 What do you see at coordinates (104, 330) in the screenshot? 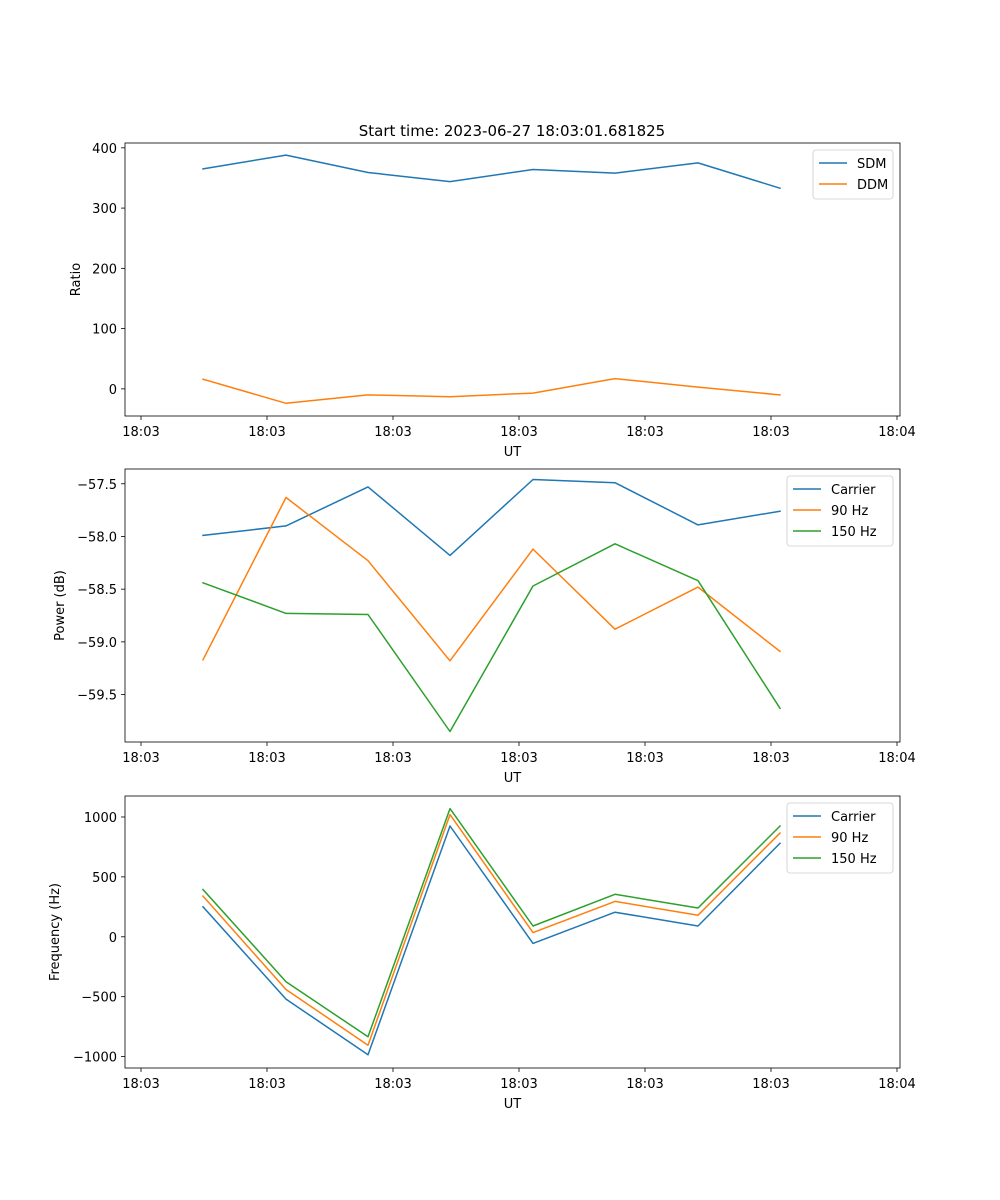
I see `y-tick-label: 100` at bounding box center [104, 330].